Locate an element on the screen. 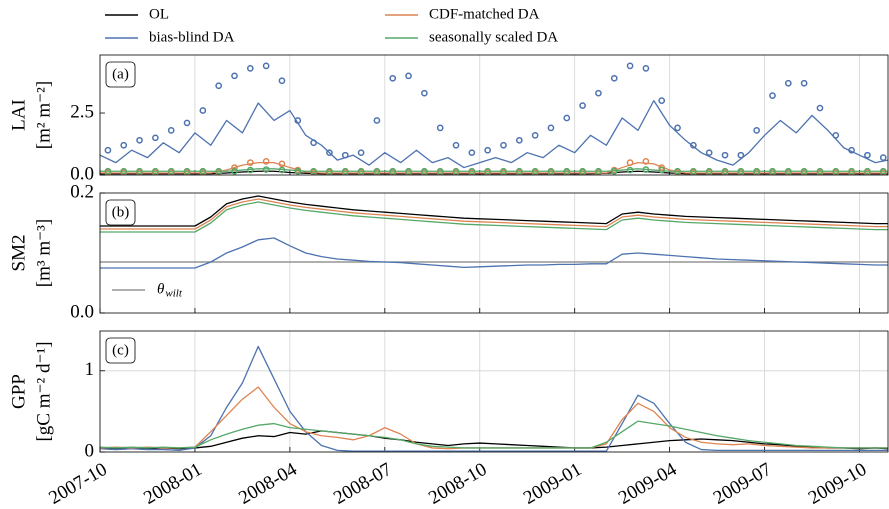  panel-label: (c) is located at coordinates (120, 350).